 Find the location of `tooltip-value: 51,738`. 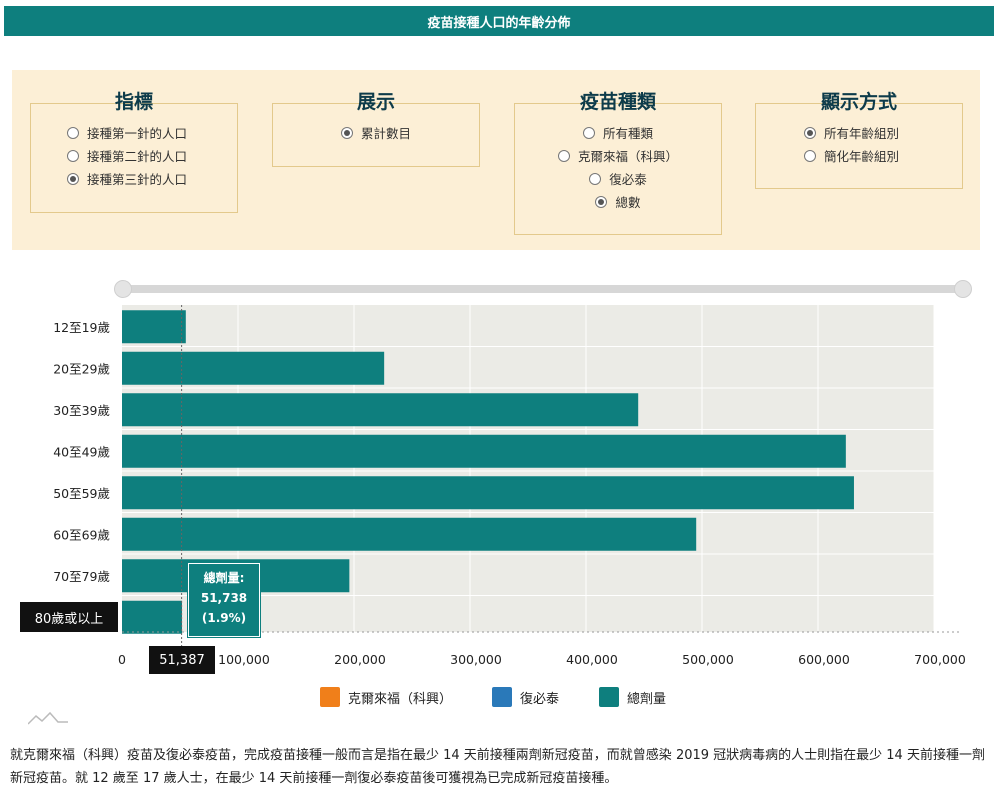

tooltip-value: 51,738 is located at coordinates (224, 598).